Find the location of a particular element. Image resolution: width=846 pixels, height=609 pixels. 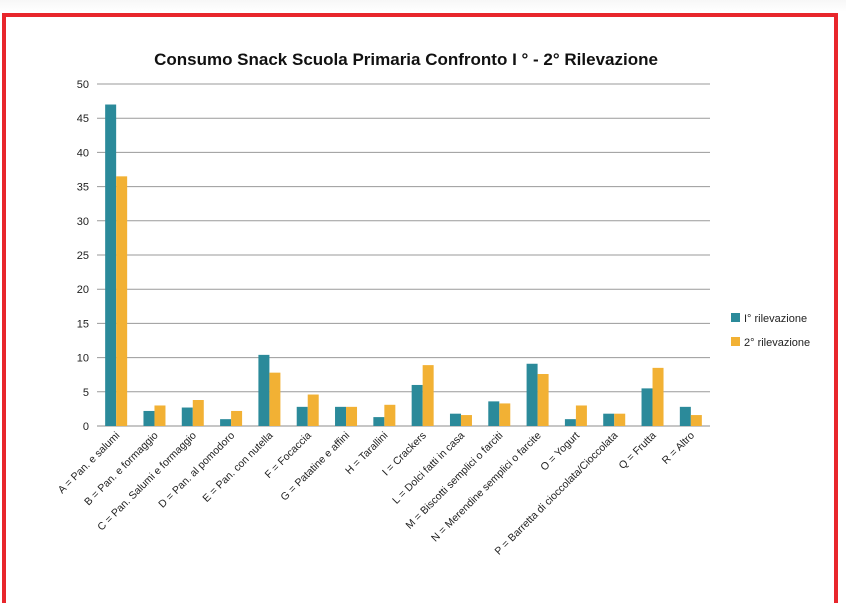

category-label: Q = Frutta is located at coordinates (638, 451).